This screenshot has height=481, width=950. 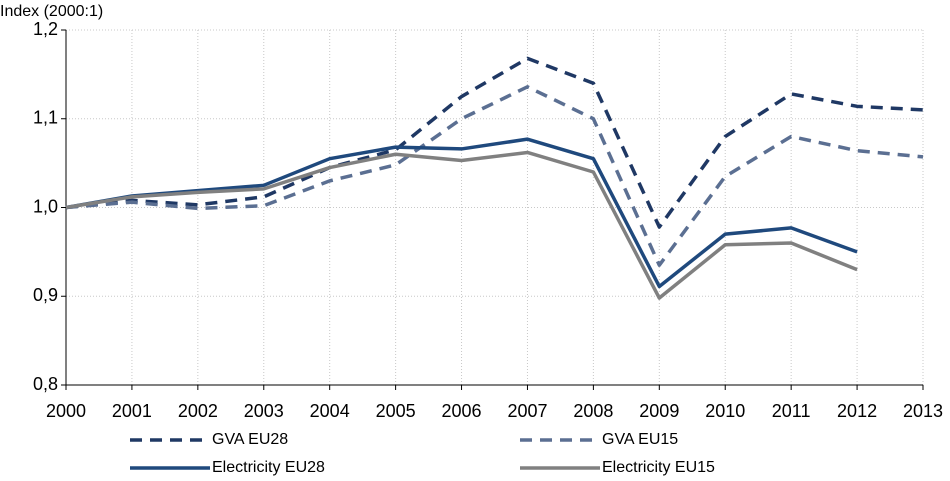 I want to click on x-tick-label: 2013, so click(x=923, y=411).